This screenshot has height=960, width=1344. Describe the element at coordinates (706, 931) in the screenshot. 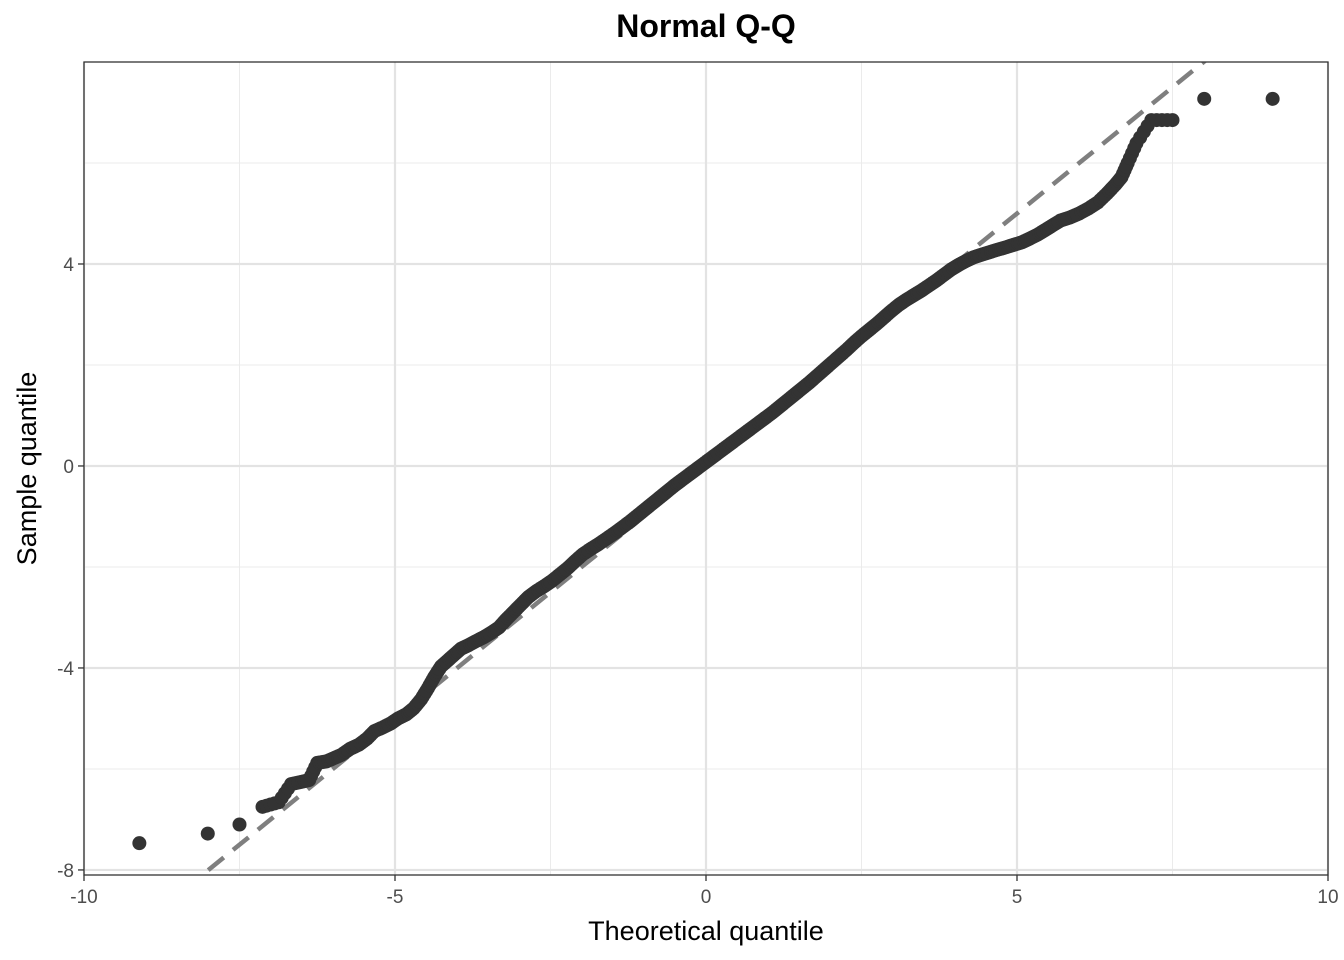

I see `x-axis-title: Theoretical quantile` at that location.